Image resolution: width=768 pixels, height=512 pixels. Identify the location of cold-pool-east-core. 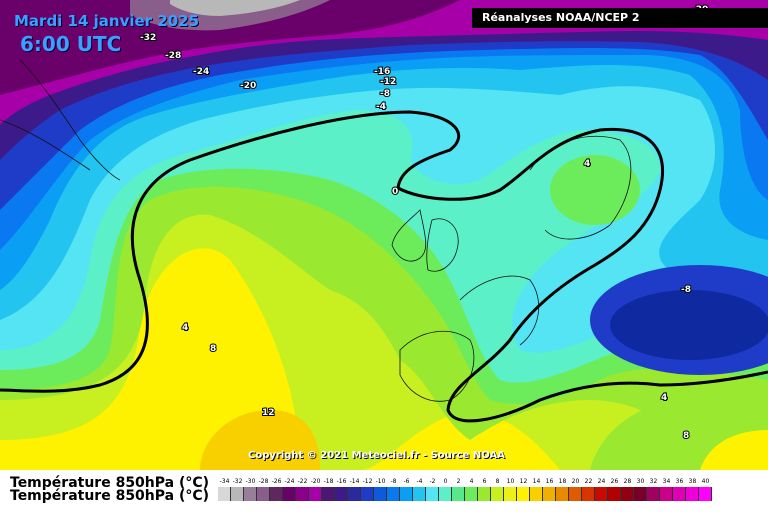
(689, 325).